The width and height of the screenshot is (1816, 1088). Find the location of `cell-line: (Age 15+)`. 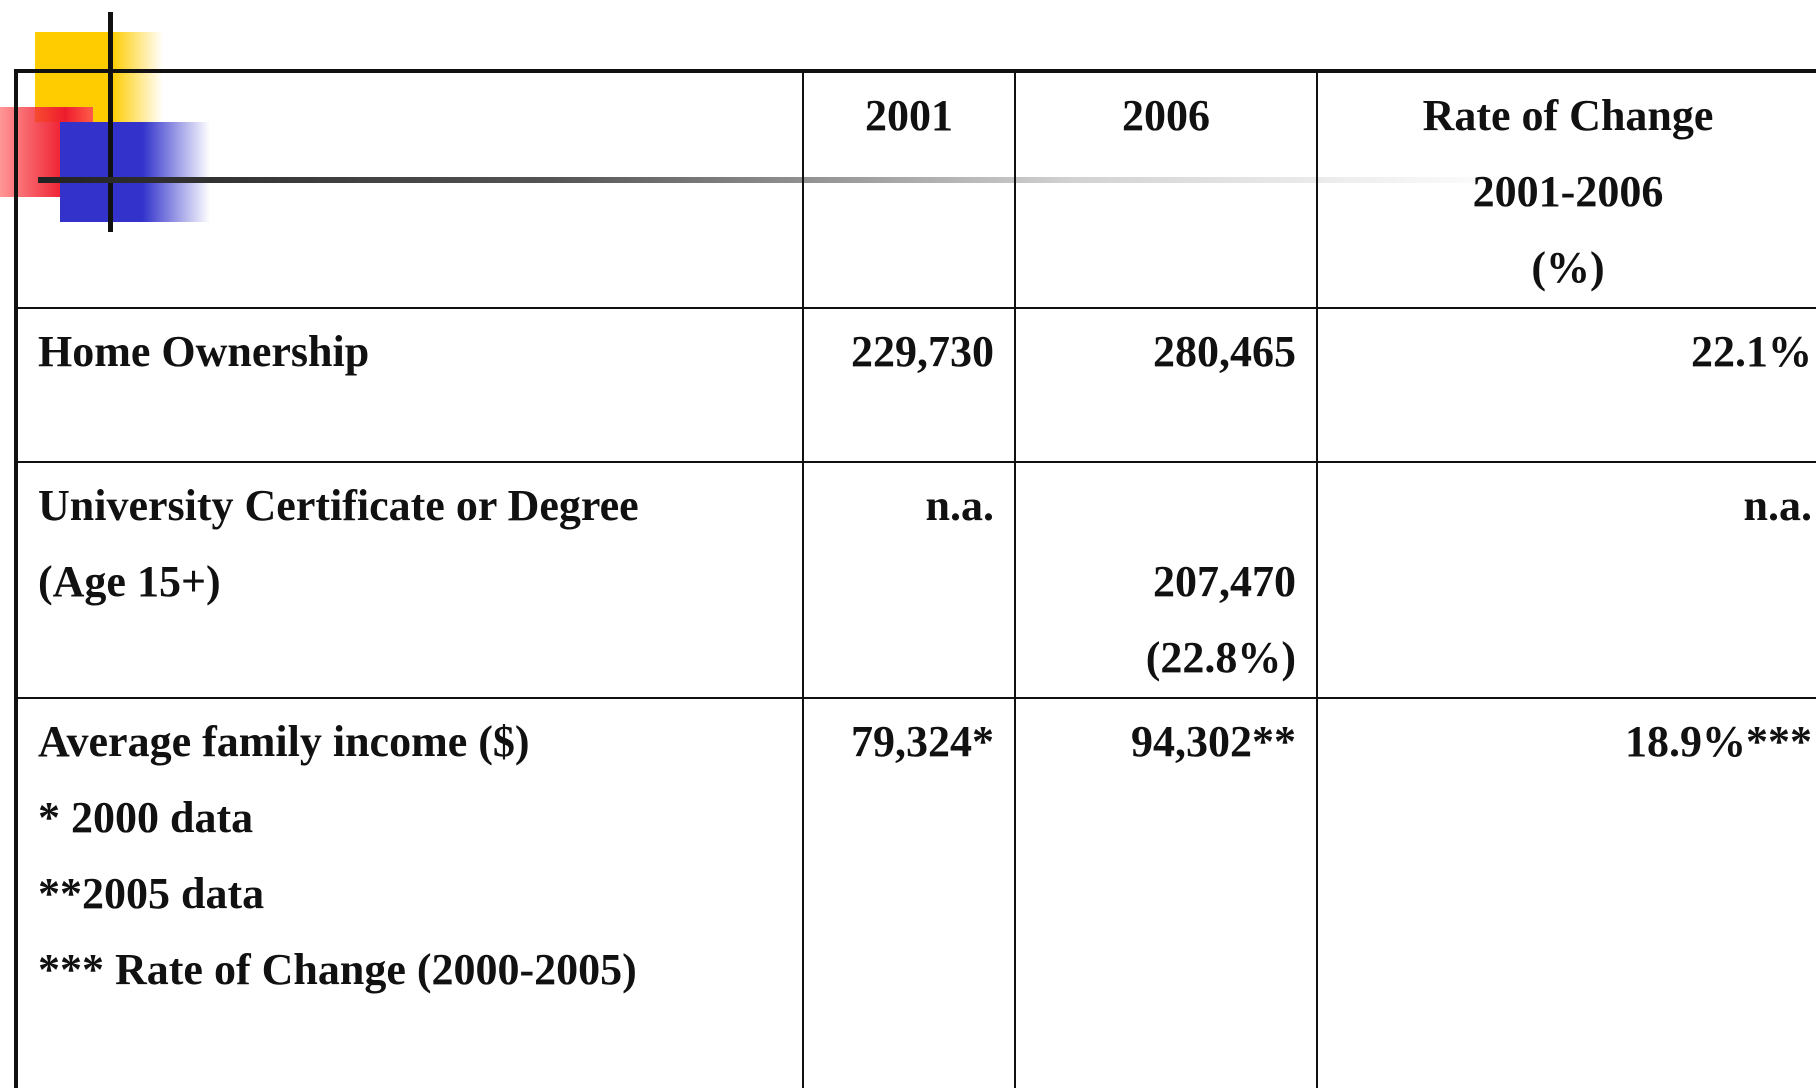

cell-line: (Age 15+) is located at coordinates (129, 581).